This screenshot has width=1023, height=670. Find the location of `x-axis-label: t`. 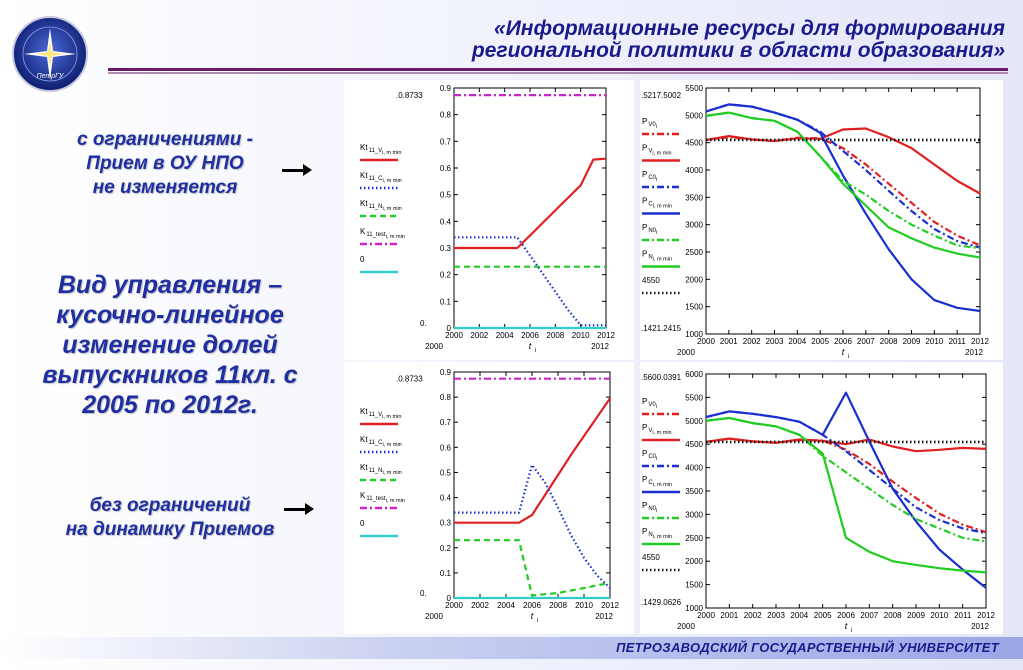

x-axis-label: t is located at coordinates (532, 616).